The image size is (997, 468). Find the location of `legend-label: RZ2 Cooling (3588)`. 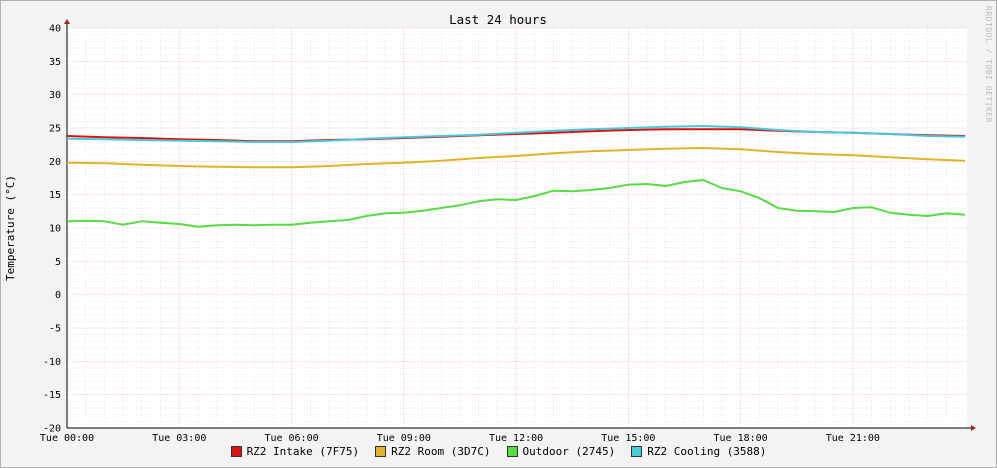

legend-label: RZ2 Cooling (3588) is located at coordinates (707, 451).